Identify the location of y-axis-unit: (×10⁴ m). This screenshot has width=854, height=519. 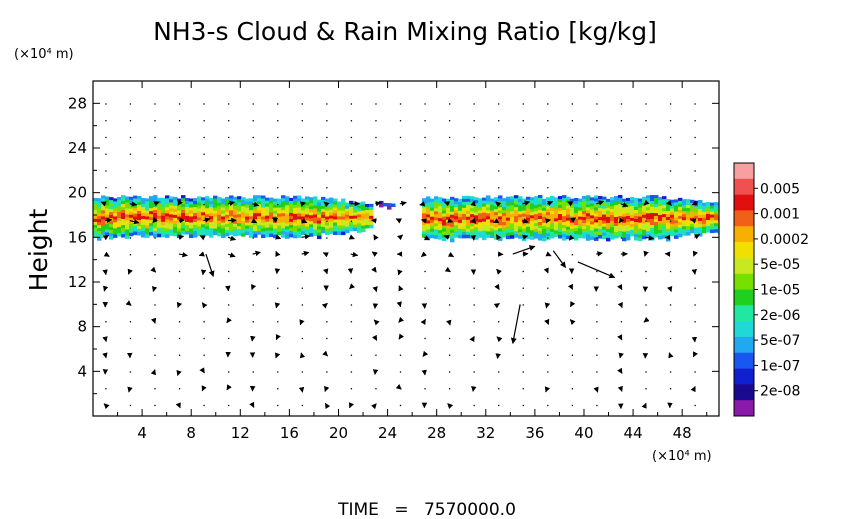
(44, 54).